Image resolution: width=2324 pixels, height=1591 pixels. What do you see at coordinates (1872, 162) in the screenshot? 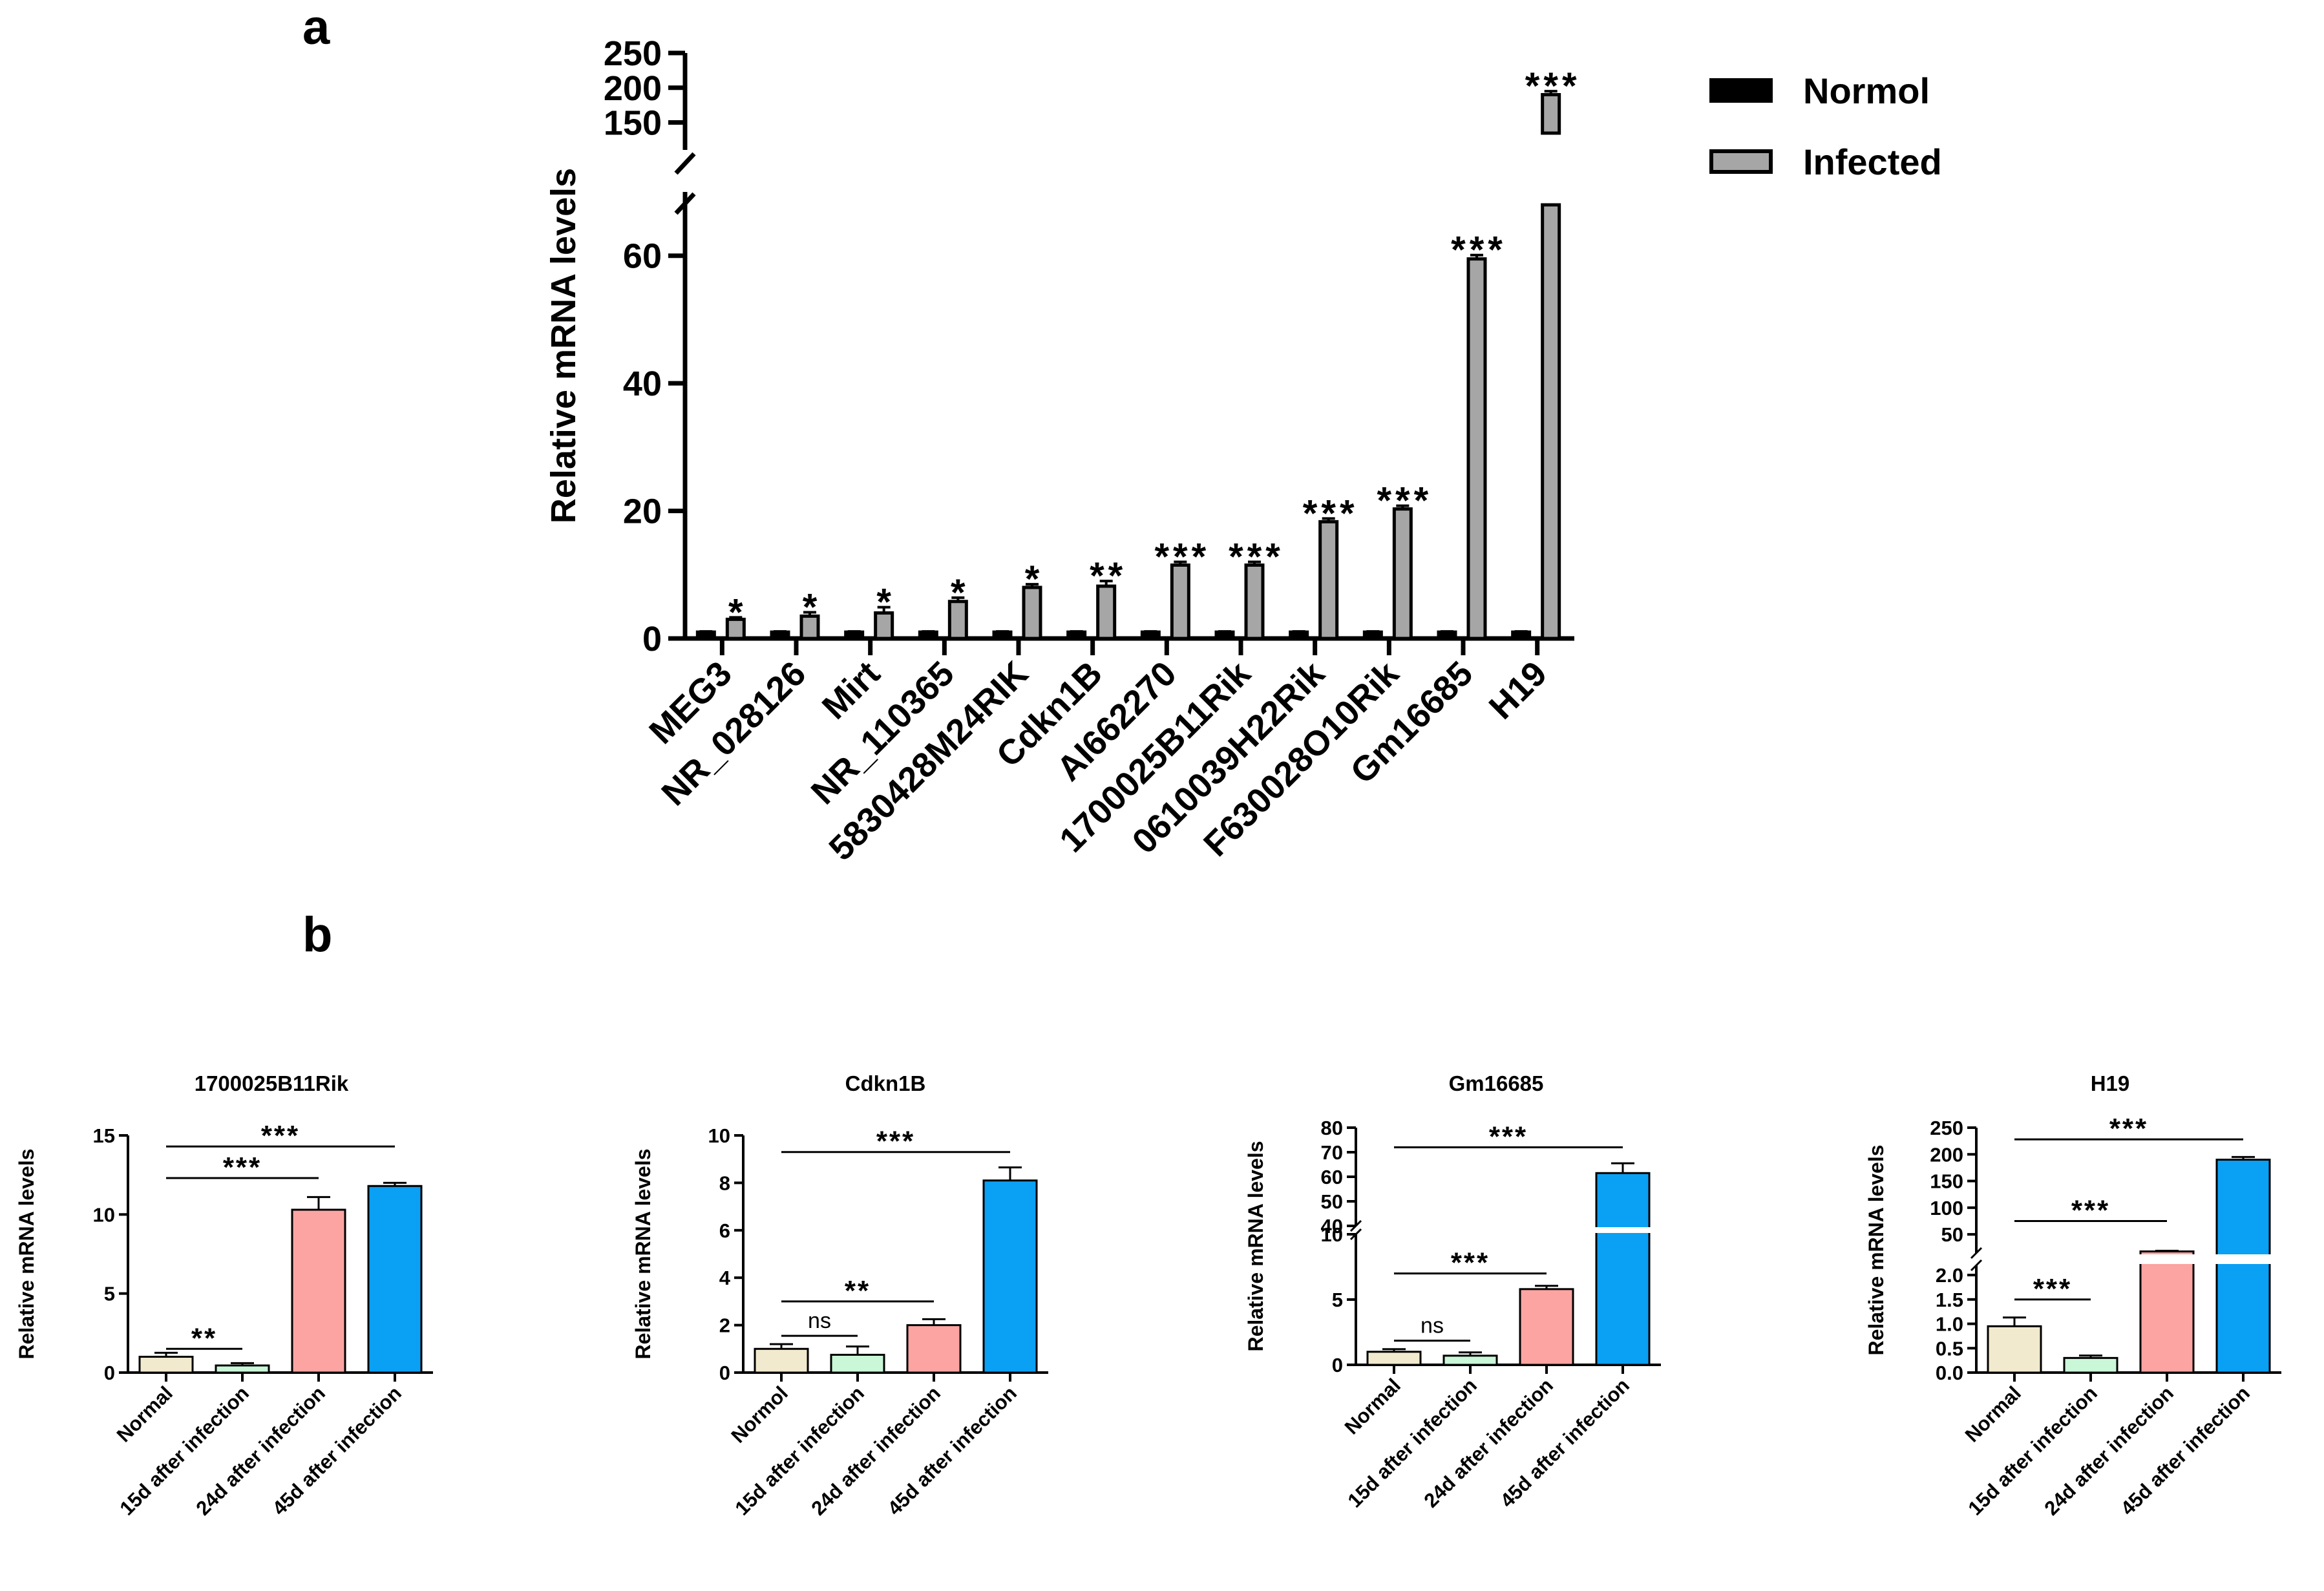
I see `legend-label-infected: Infected` at bounding box center [1872, 162].